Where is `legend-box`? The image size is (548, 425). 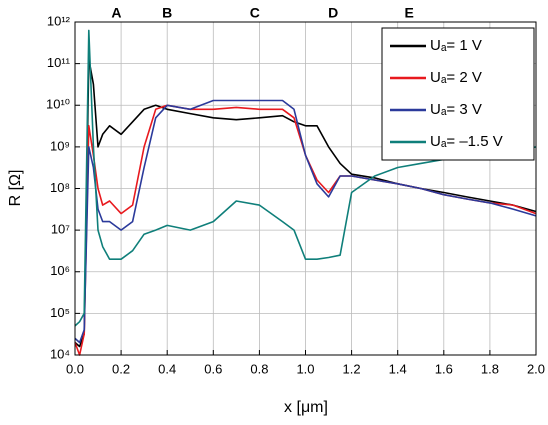
legend-box is located at coordinates (458, 94).